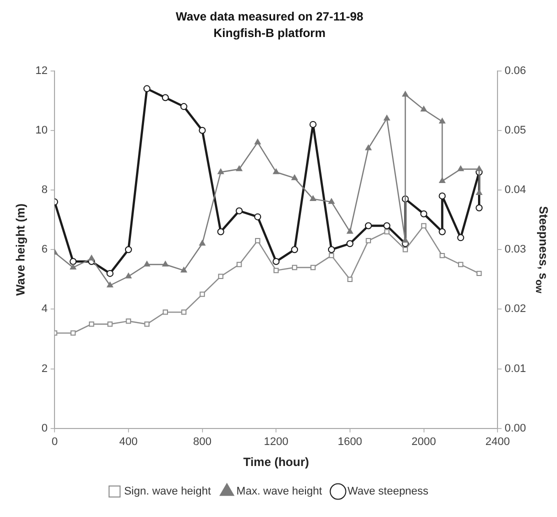  Describe the element at coordinates (270, 33) in the screenshot. I see `chart-subtitle: Kingfish-B platform` at that location.